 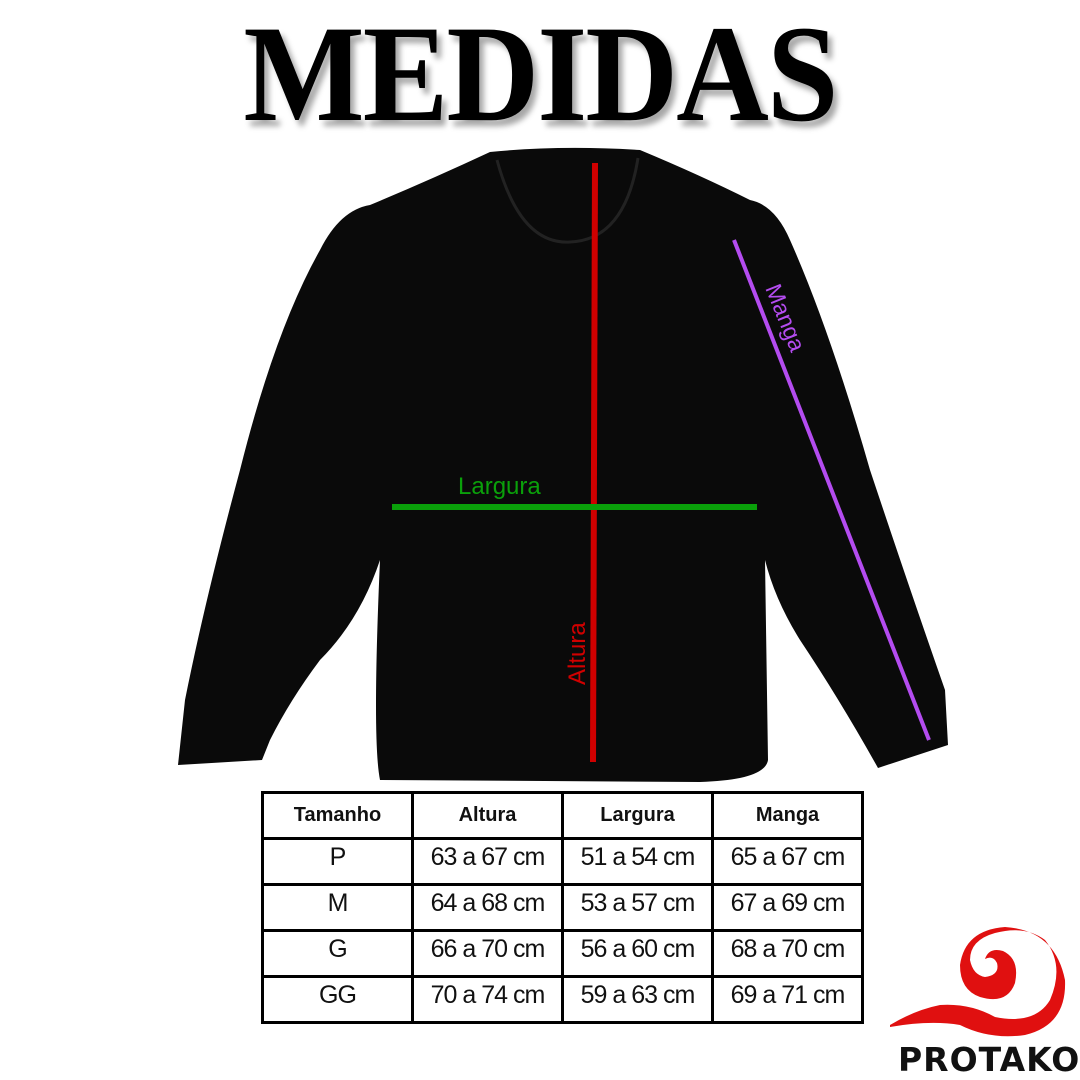 I want to click on cell-manga: 65 a 67 cm, so click(x=787, y=861).